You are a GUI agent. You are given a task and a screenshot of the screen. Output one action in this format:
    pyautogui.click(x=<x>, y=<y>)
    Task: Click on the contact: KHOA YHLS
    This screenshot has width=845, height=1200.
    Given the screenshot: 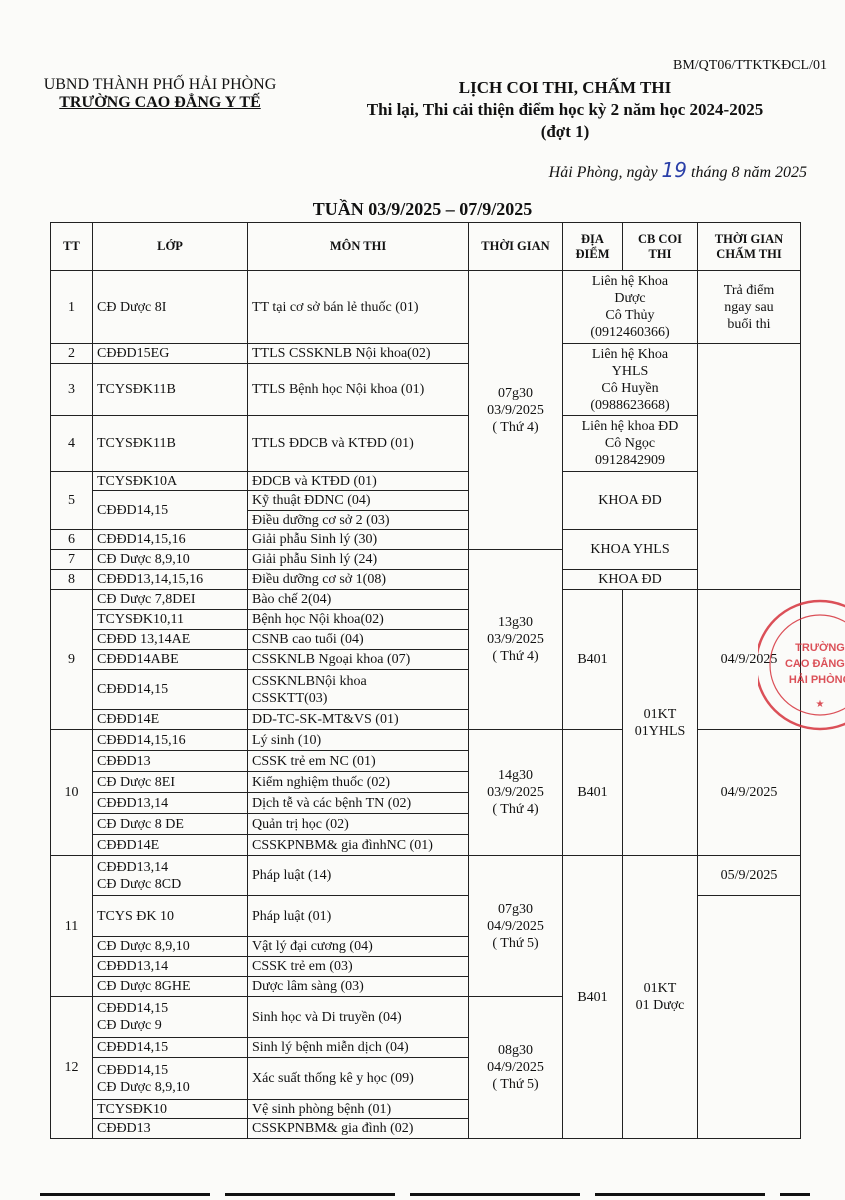 What is the action you would take?
    pyautogui.click(x=630, y=549)
    